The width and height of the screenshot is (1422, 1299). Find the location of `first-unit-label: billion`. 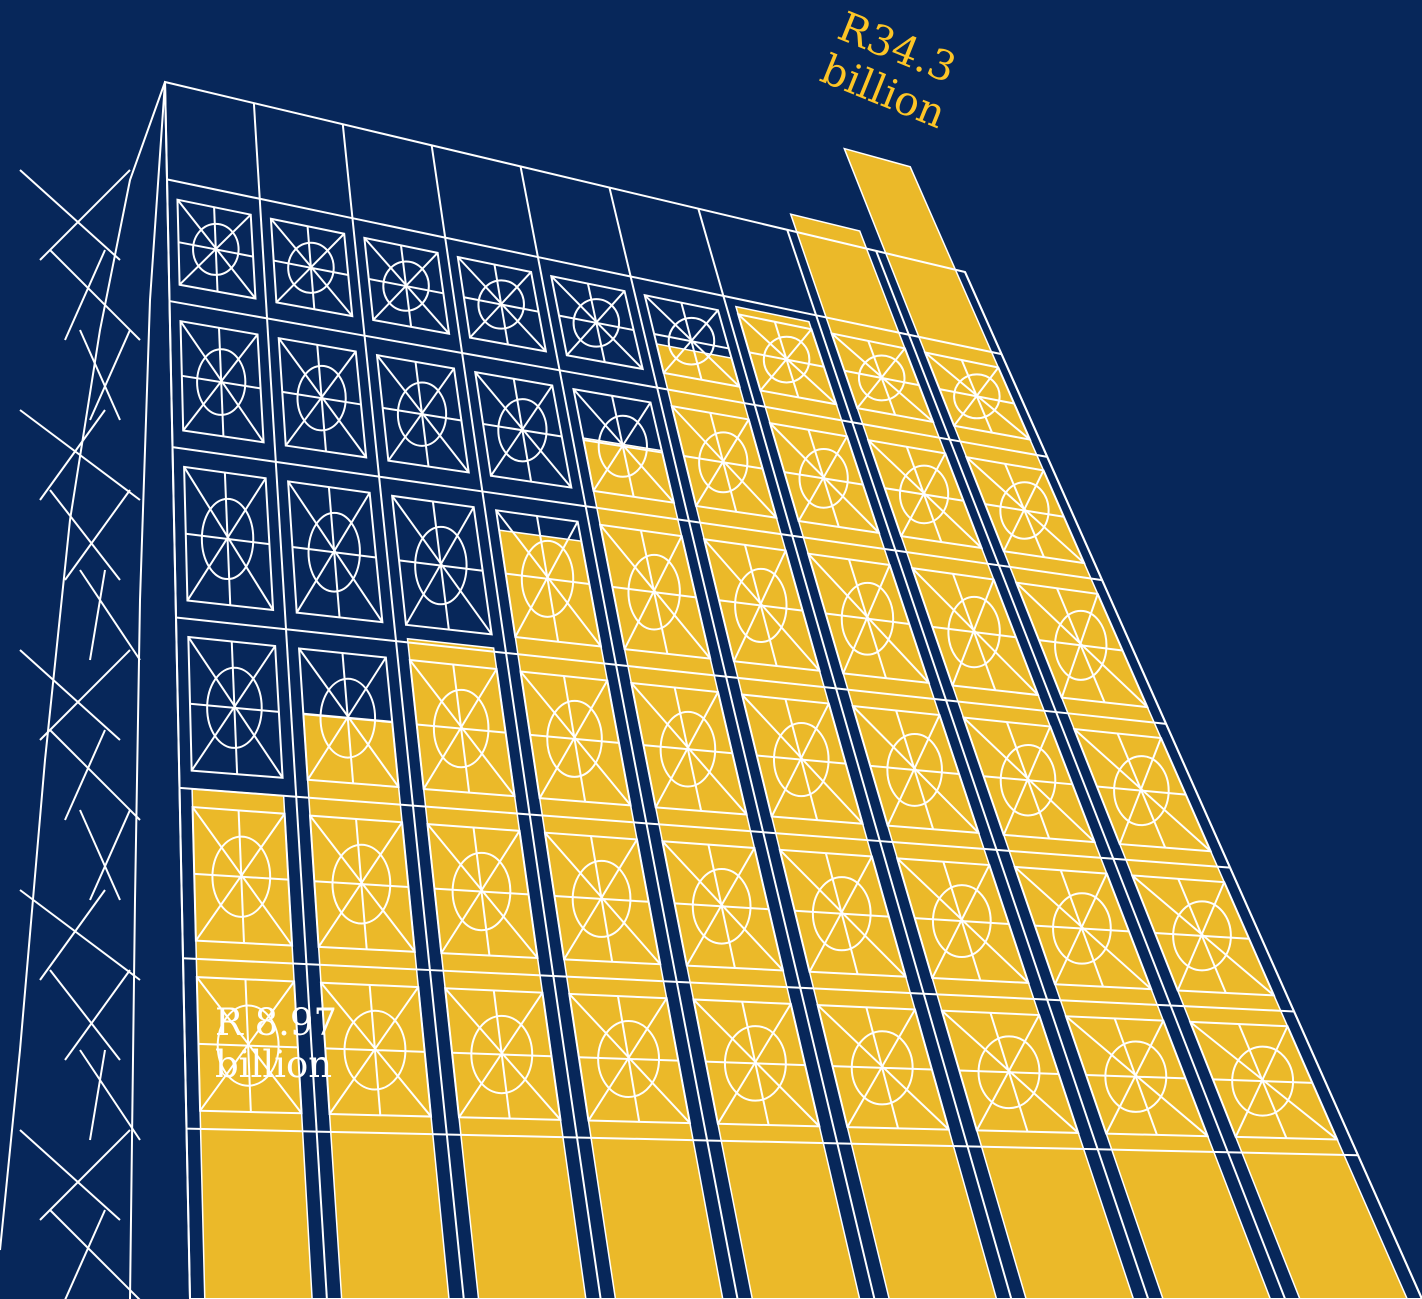

first-unit-label: billion is located at coordinates (273, 1064).